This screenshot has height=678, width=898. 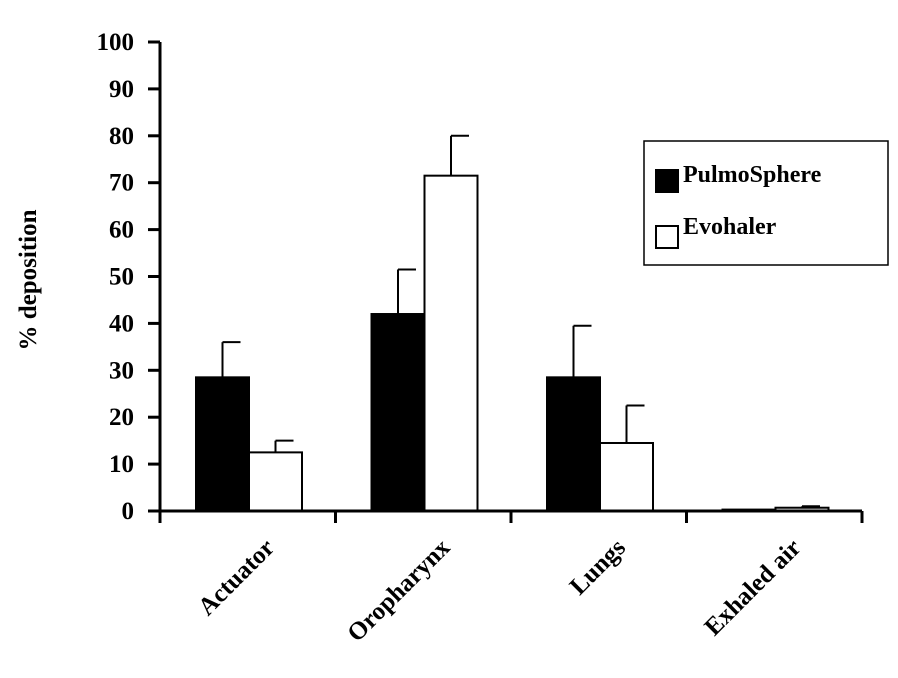 What do you see at coordinates (28, 279) in the screenshot?
I see `y-axis-label: % deposition` at bounding box center [28, 279].